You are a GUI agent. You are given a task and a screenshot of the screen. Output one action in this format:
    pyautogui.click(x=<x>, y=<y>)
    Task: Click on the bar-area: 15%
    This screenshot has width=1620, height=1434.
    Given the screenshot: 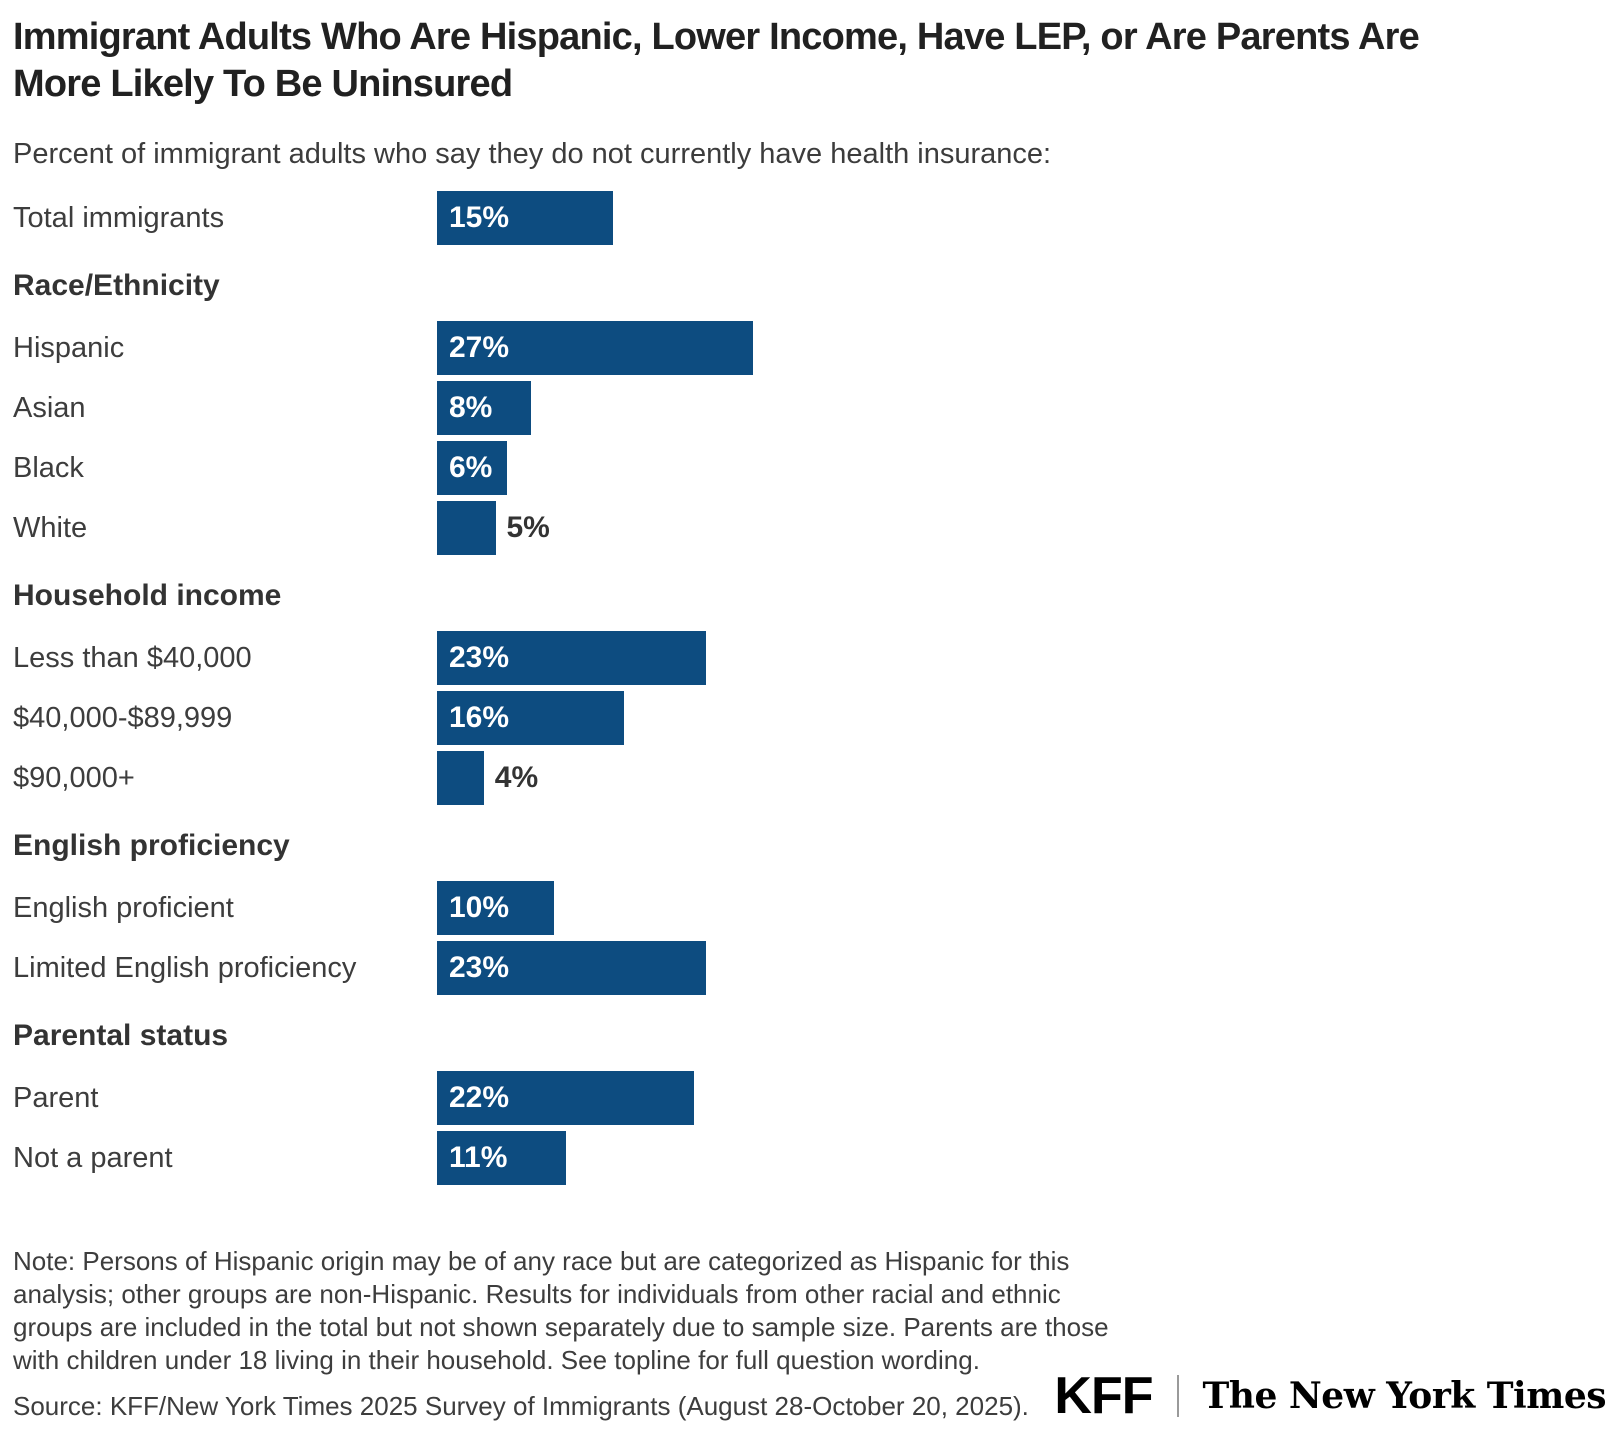 What is the action you would take?
    pyautogui.click(x=525, y=218)
    